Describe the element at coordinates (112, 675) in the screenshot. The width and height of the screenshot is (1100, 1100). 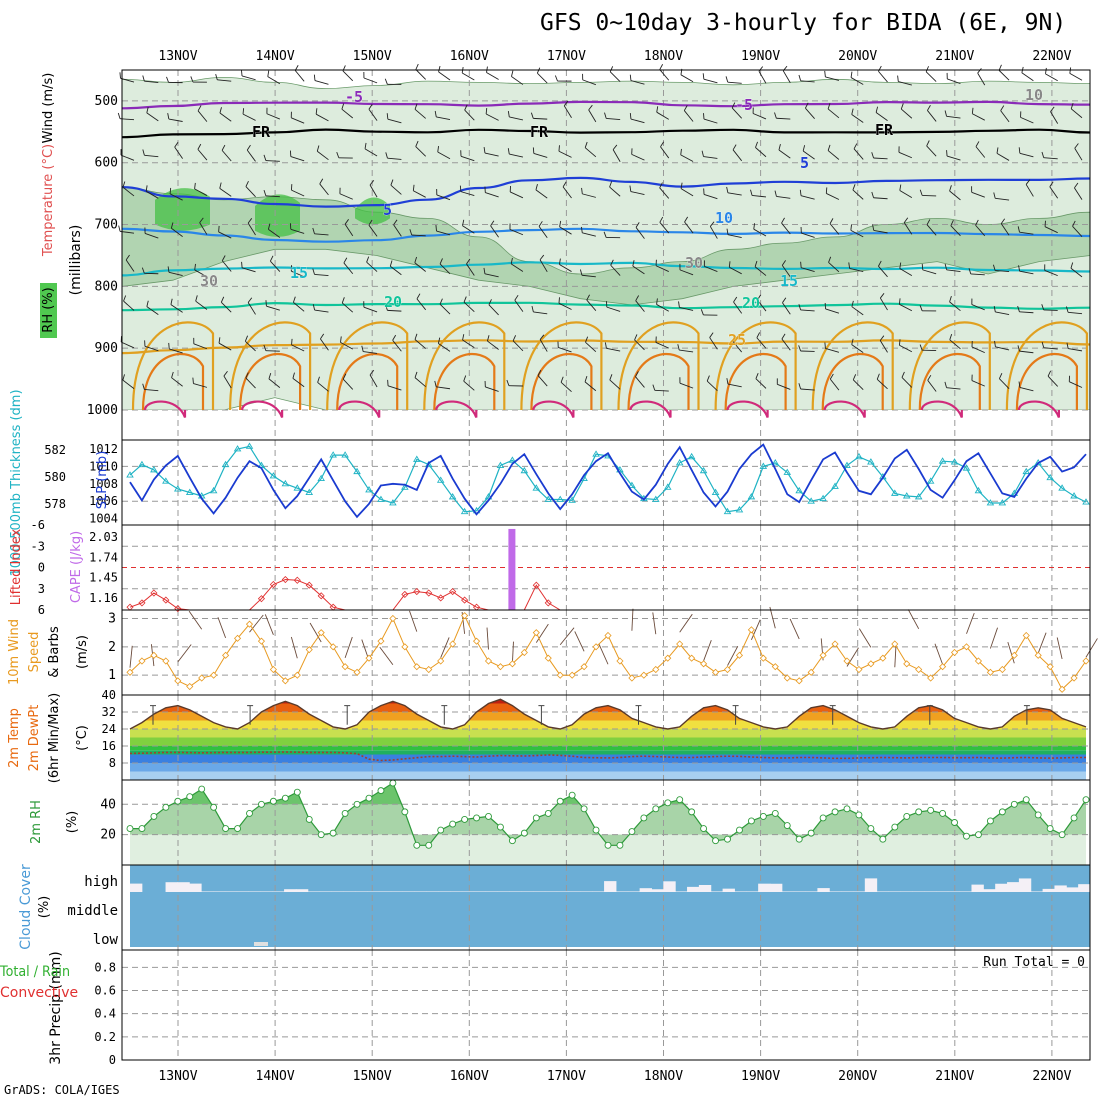
I see `wind-tick: 1` at that location.